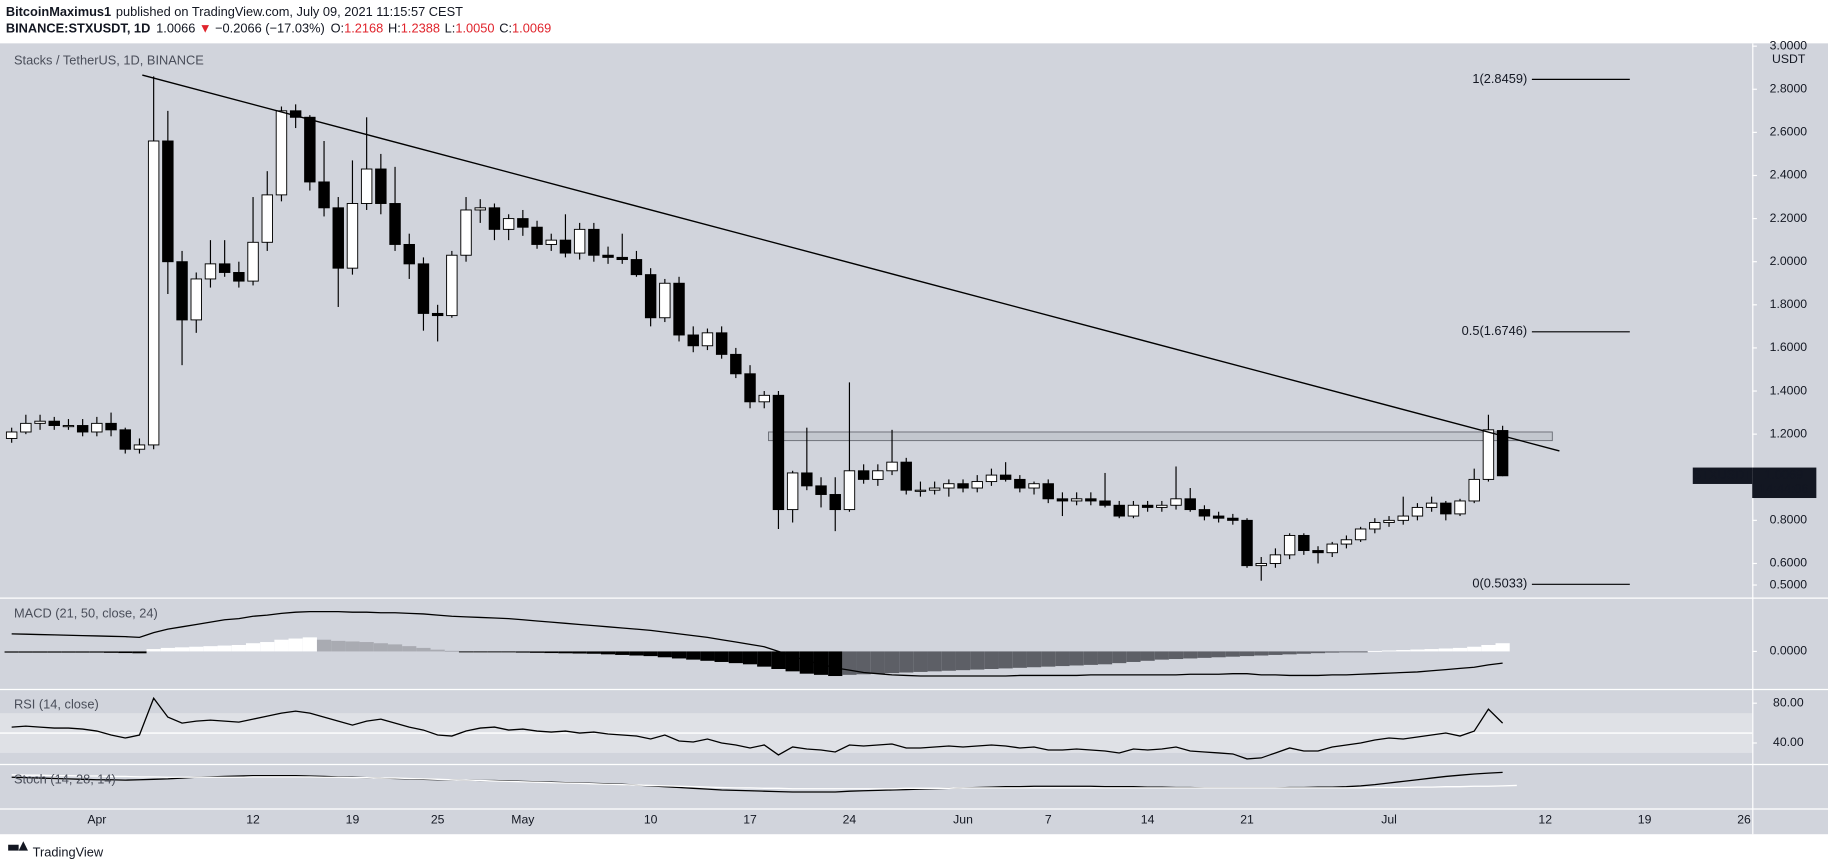 The height and width of the screenshot is (867, 1828). Describe the element at coordinates (65, 779) in the screenshot. I see `stoch-label: Stoch (14, 28, 14)` at that location.